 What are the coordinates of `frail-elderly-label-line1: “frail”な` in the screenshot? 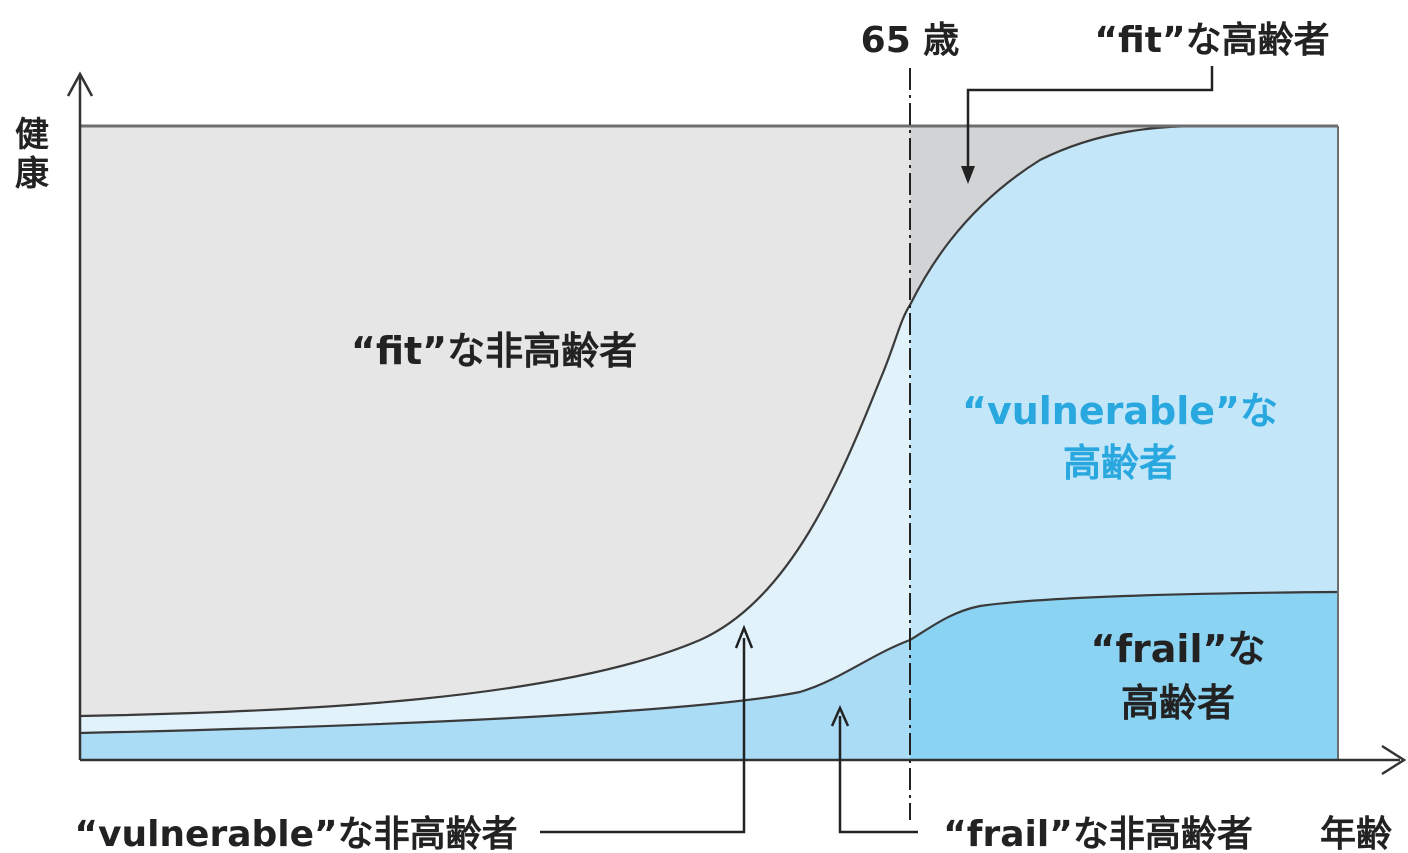 It's located at (1178, 649).